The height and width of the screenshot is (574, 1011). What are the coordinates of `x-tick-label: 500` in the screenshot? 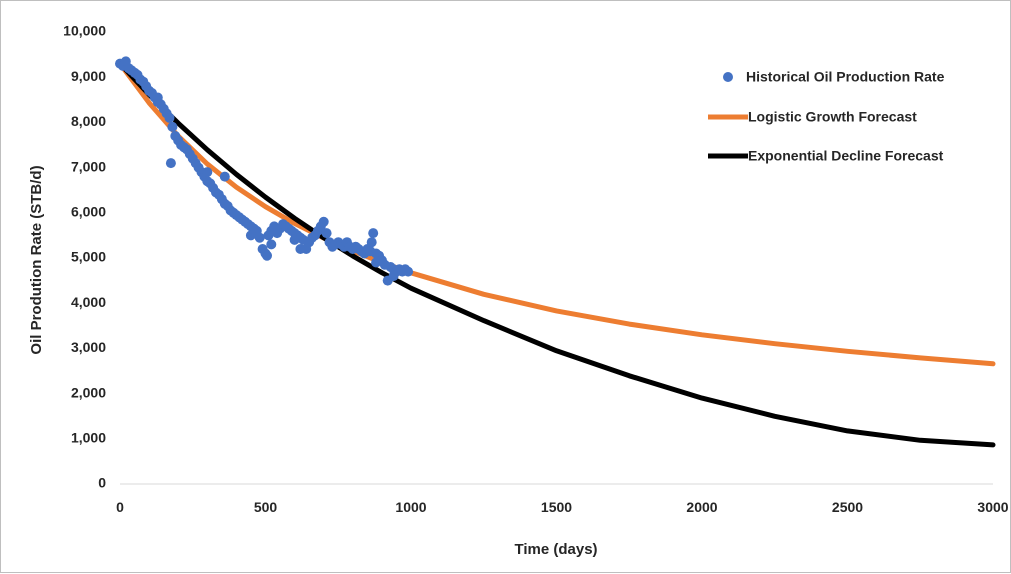 It's located at (266, 507).